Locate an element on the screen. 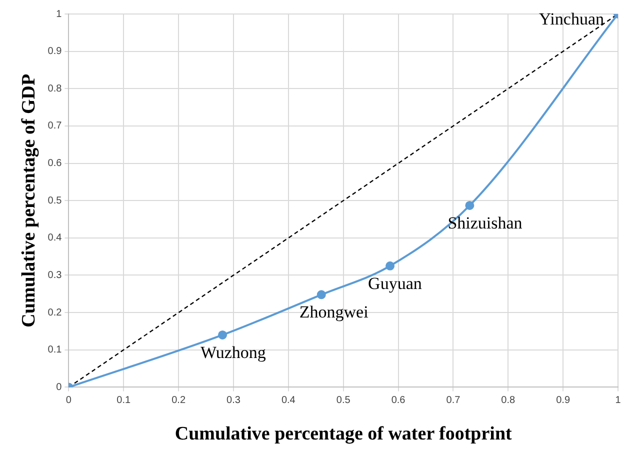 This screenshot has height=454, width=630. annotation: Wuzhong is located at coordinates (233, 352).